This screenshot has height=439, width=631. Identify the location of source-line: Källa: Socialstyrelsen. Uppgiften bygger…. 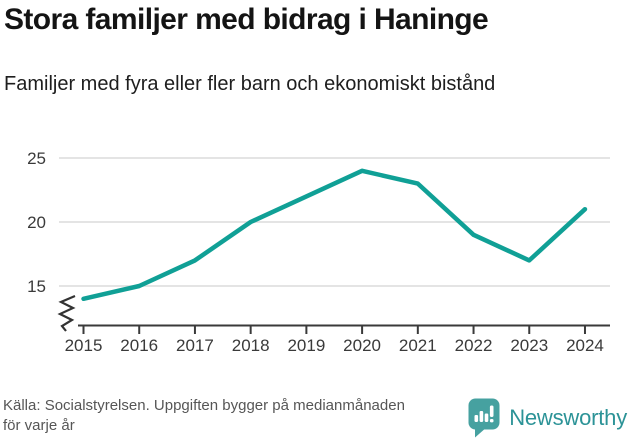
(204, 405).